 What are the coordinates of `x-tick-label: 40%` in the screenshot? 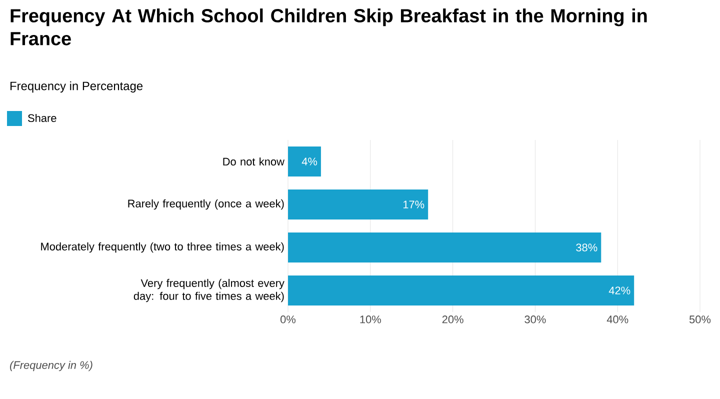 It's located at (617, 320).